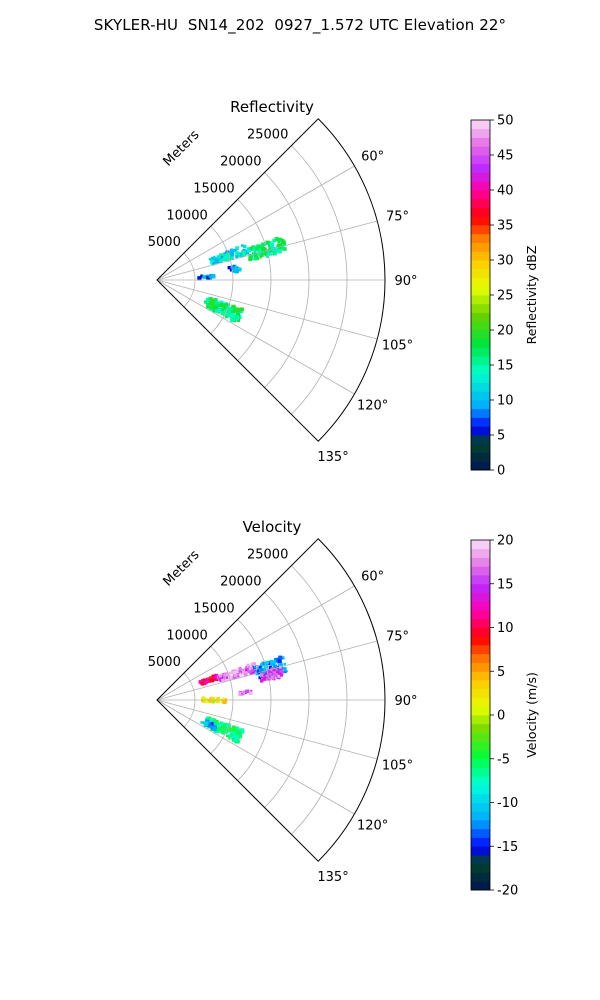  I want to click on reflectivity-colorbar-tick-label: 20, so click(505, 331).